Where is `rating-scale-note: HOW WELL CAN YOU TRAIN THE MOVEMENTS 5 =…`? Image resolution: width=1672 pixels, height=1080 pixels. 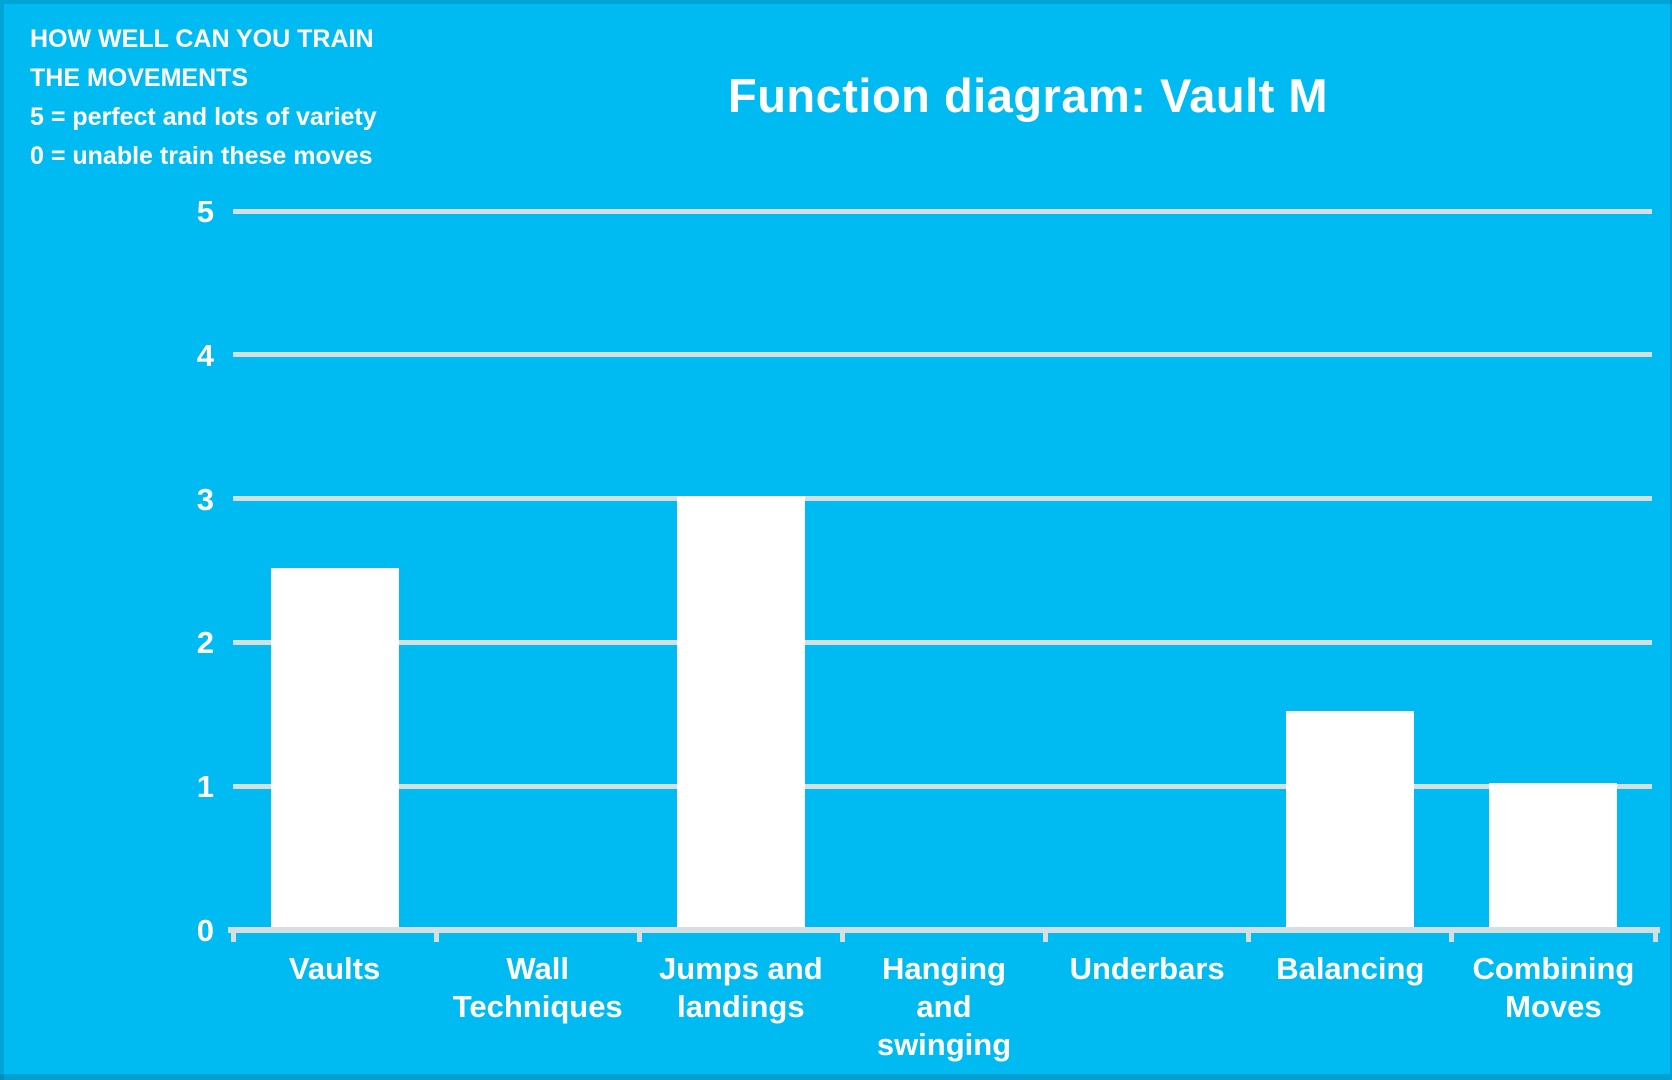 rating-scale-note: HOW WELL CAN YOU TRAIN THE MOVEMENTS 5 =… is located at coordinates (203, 98).